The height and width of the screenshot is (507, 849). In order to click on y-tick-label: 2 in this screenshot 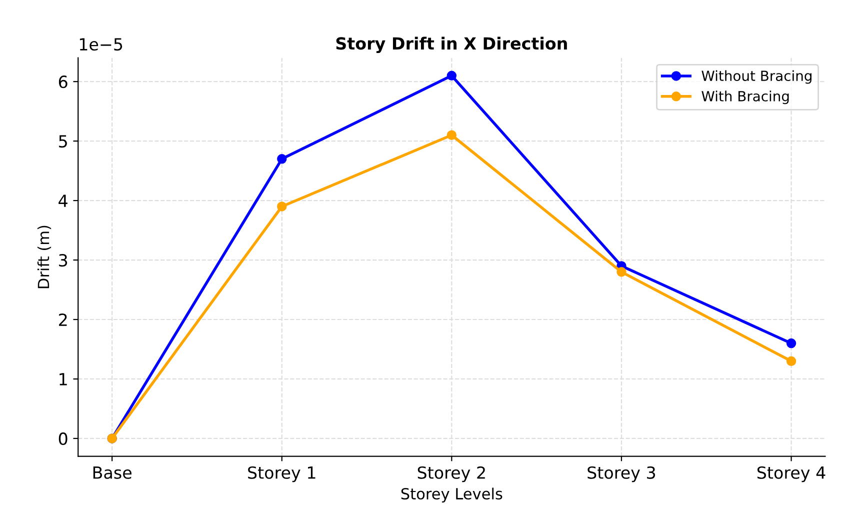, I will do `click(63, 319)`.